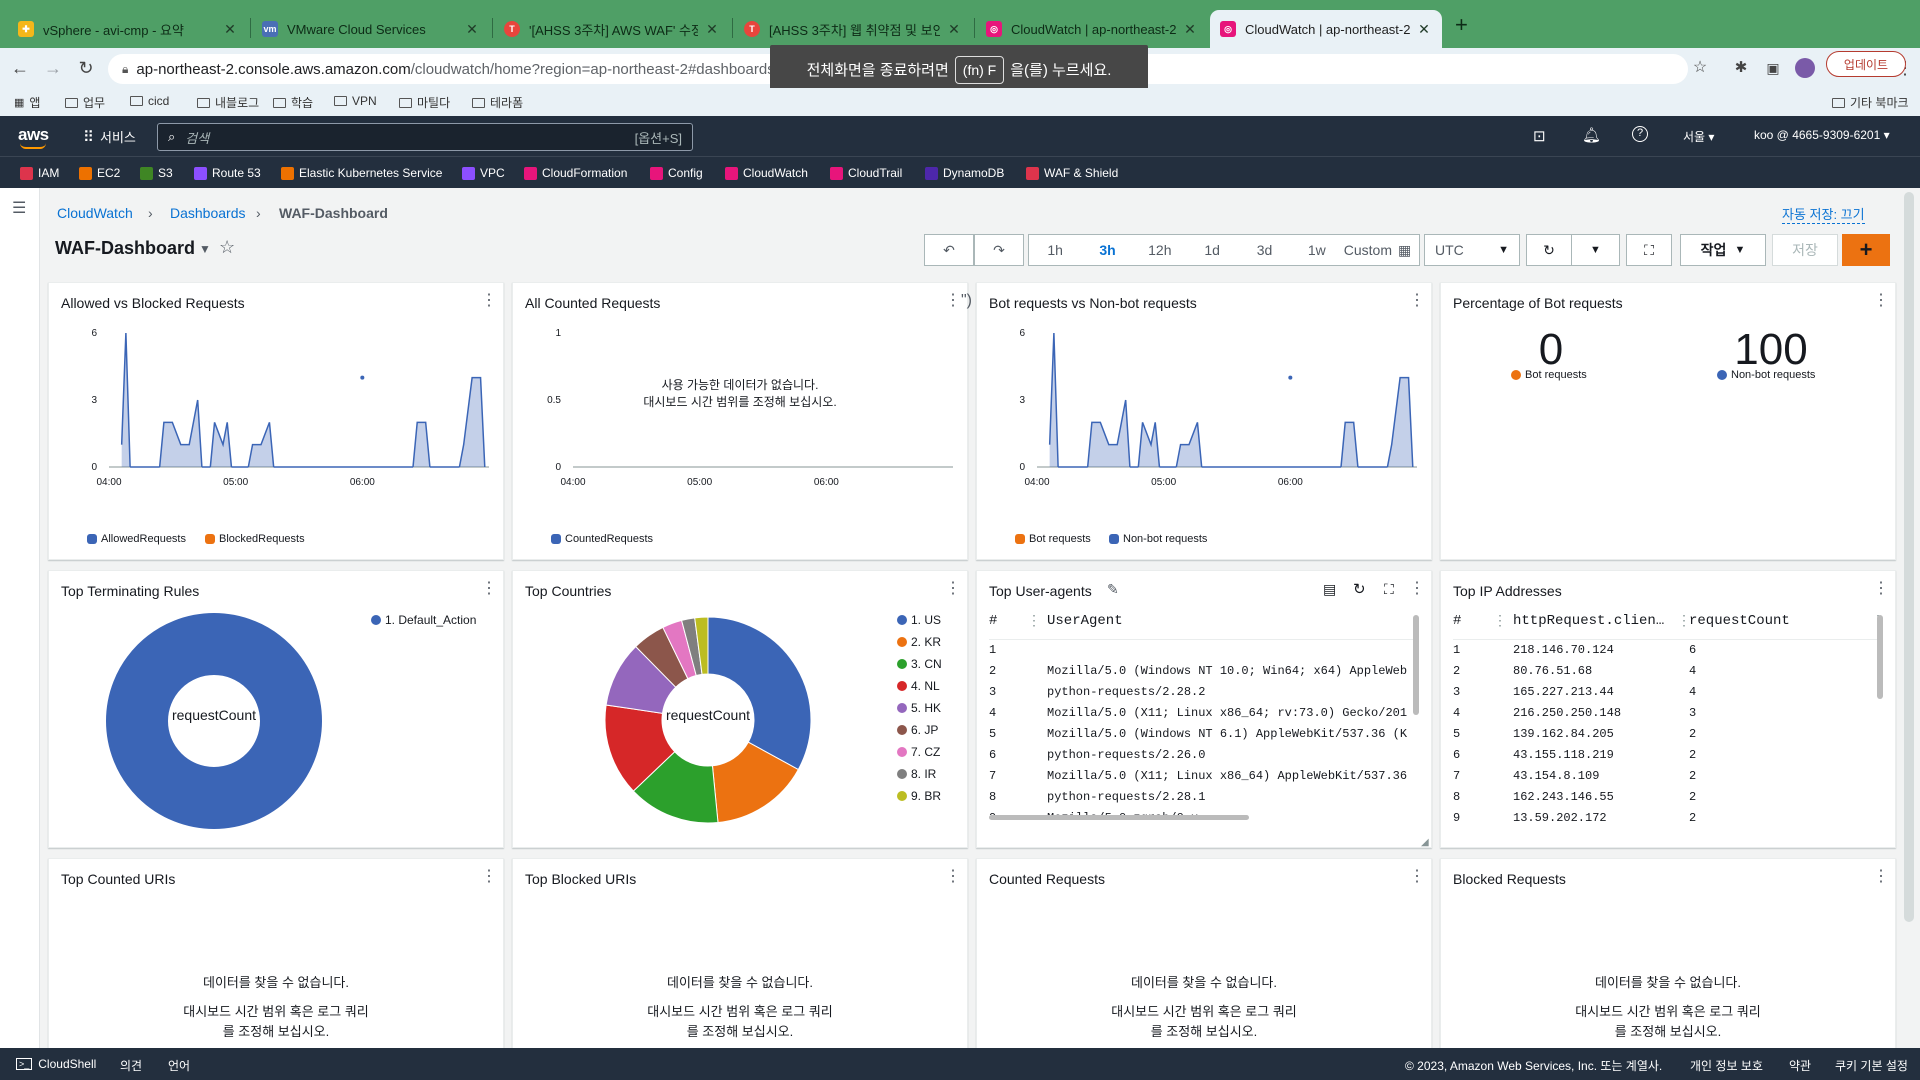 This screenshot has width=1920, height=1080. Describe the element at coordinates (1649, 250) in the screenshot. I see `fullscreen-button: ⛶` at that location.